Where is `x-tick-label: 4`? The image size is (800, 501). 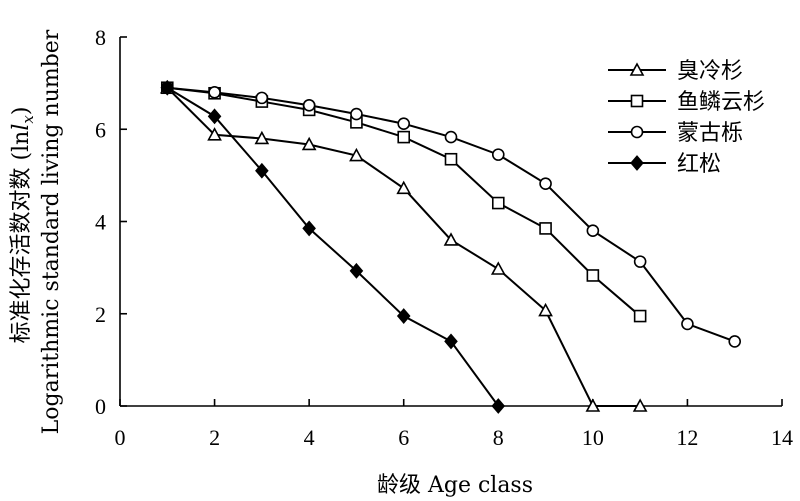 x-tick-label: 4 is located at coordinates (309, 437).